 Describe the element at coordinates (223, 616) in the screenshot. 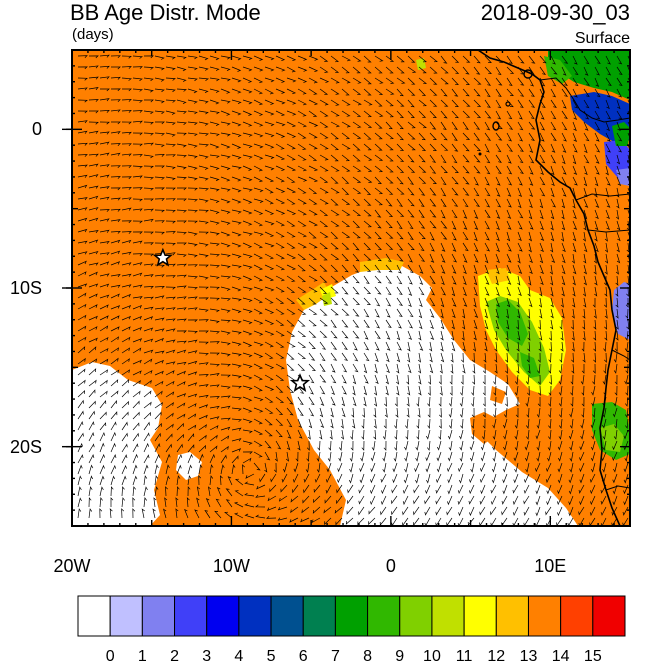

I see `colorbar-cell` at that location.